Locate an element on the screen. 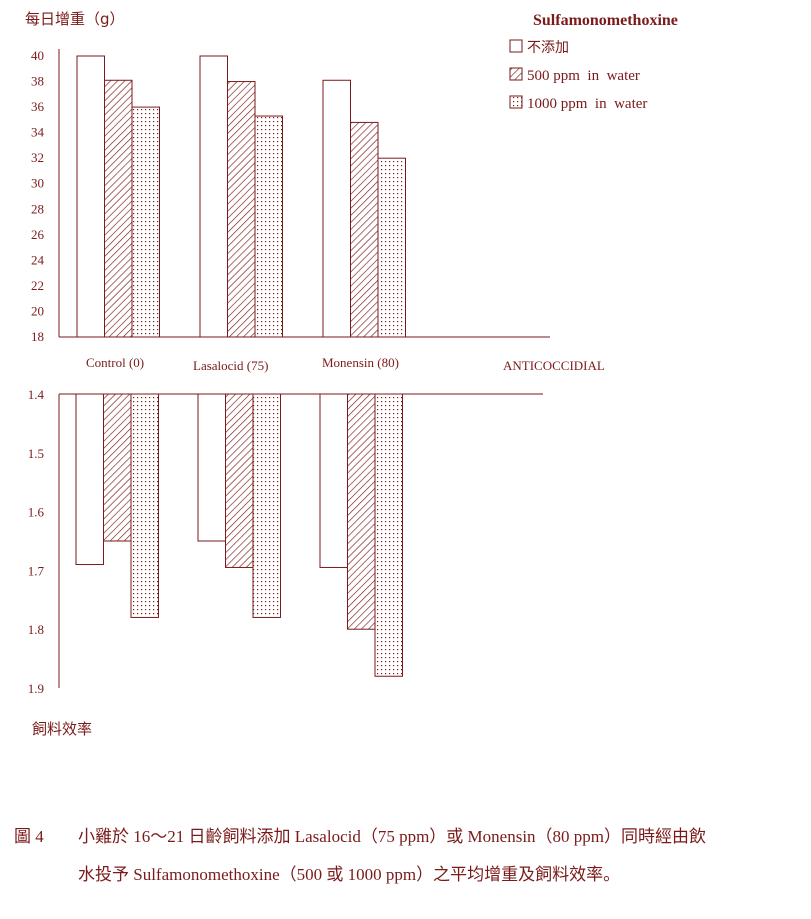 The height and width of the screenshot is (919, 811). top-bars is located at coordinates (241, 196).